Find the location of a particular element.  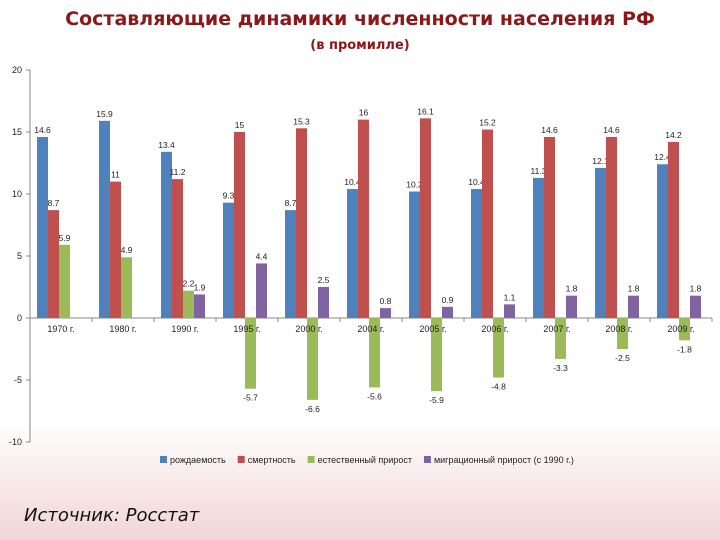

data-label: 10.2 is located at coordinates (414, 185).